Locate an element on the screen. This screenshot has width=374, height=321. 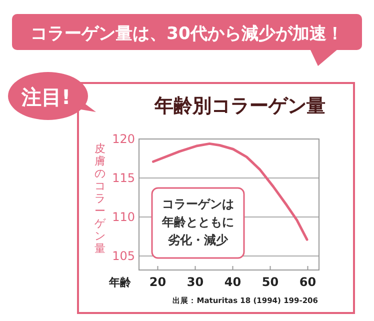
text: コラーゲン量は、30代から減少が加速！ is located at coordinates (187, 34).